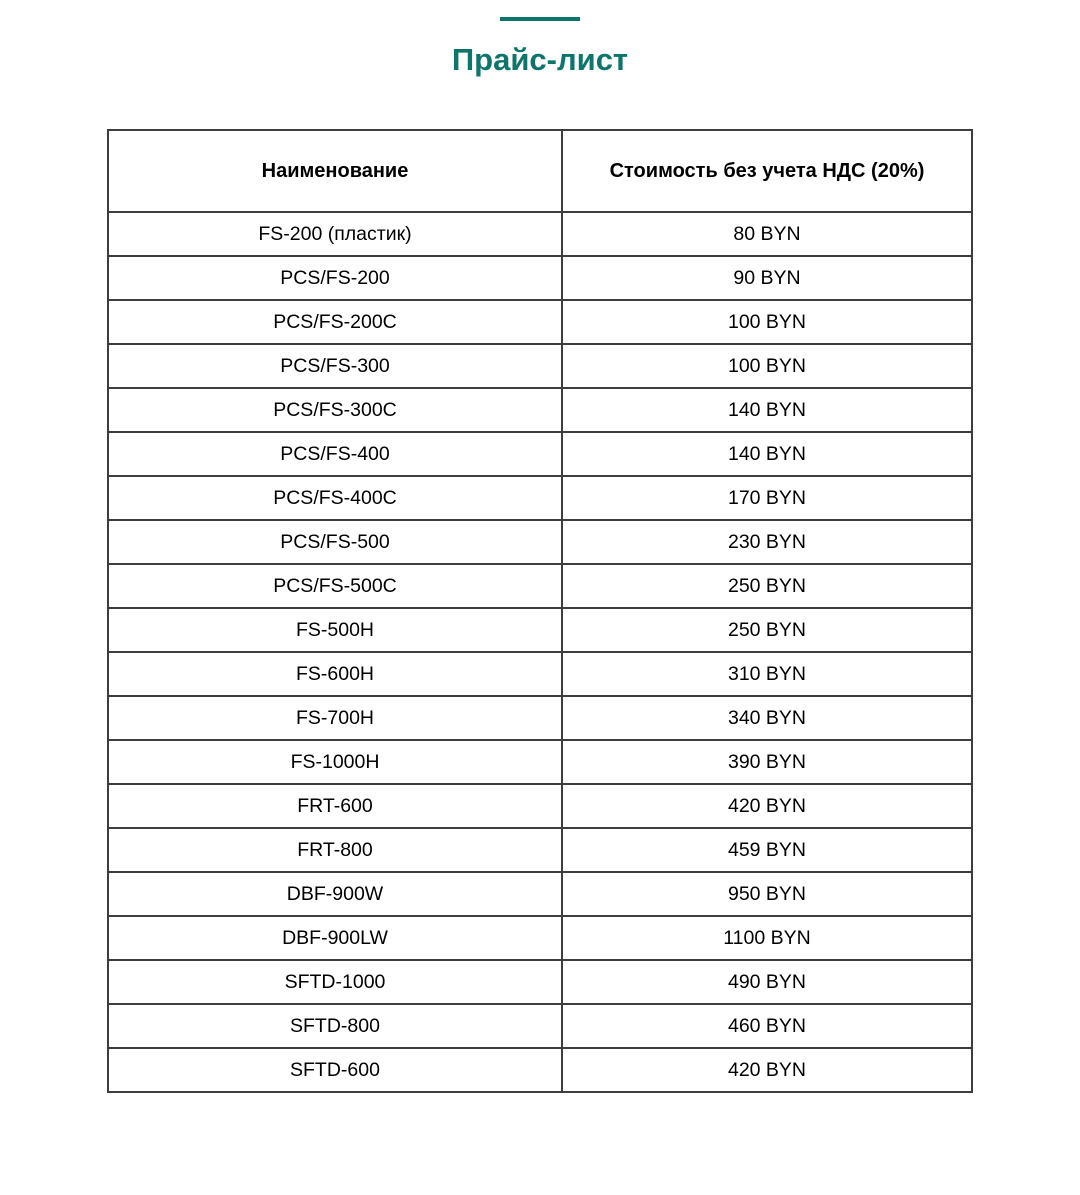 This screenshot has height=1195, width=1080. Describe the element at coordinates (767, 674) in the screenshot. I see `price-cell: 310 BYN` at that location.